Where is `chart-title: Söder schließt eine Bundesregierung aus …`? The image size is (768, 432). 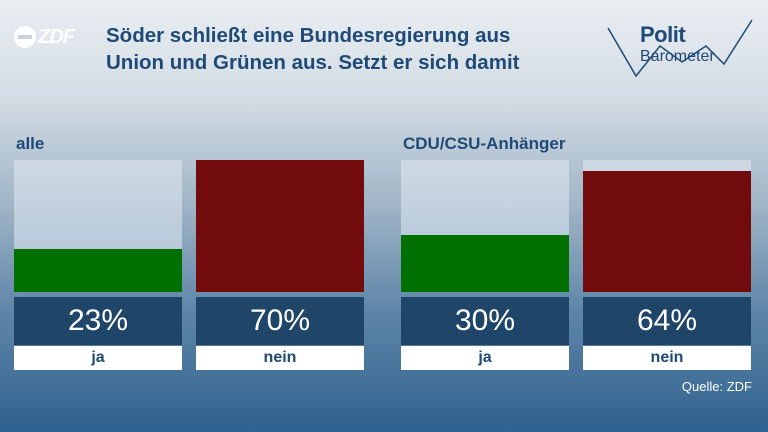
chart-title: Söder schließt eine Bundesregierung aus … is located at coordinates (346, 49).